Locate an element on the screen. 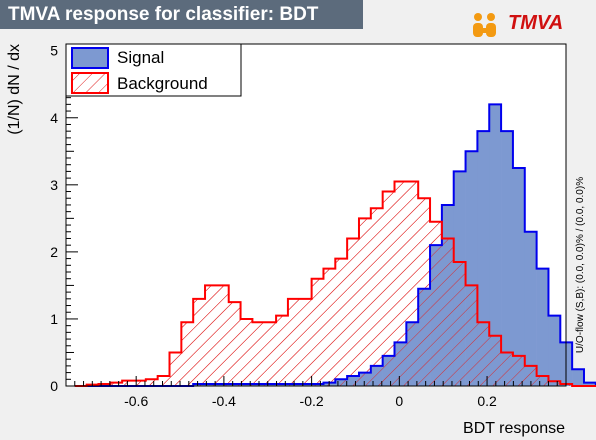 This screenshot has height=440, width=596. x-tick-label: -0.6 is located at coordinates (136, 401).